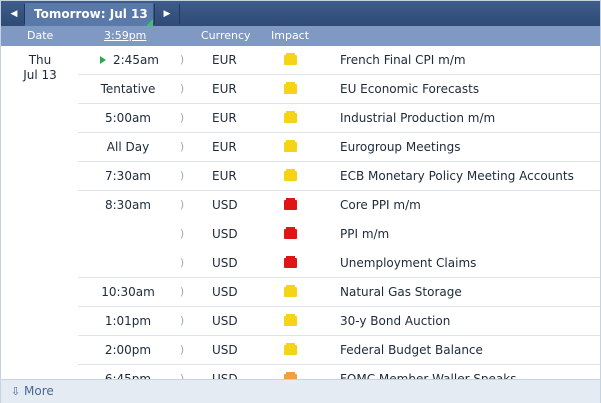 This screenshot has height=403, width=601. Describe the element at coordinates (14, 13) in the screenshot. I see `prev-day-arrow-icon: ◀` at that location.